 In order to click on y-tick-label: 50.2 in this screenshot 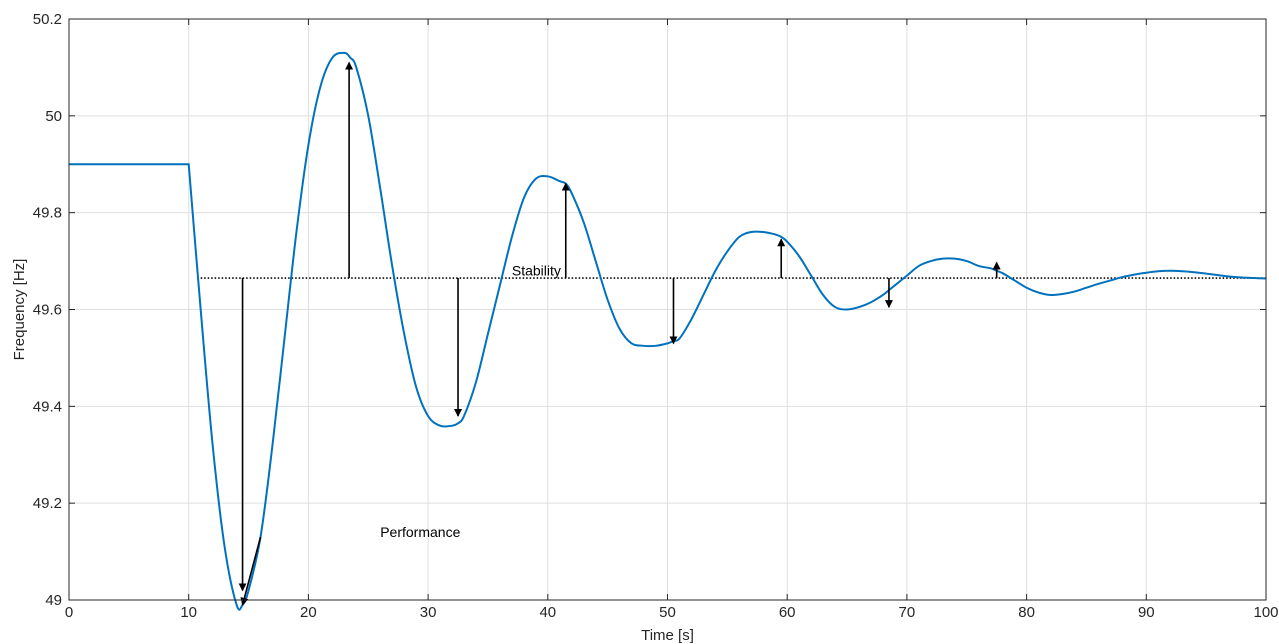, I will do `click(47, 19)`.